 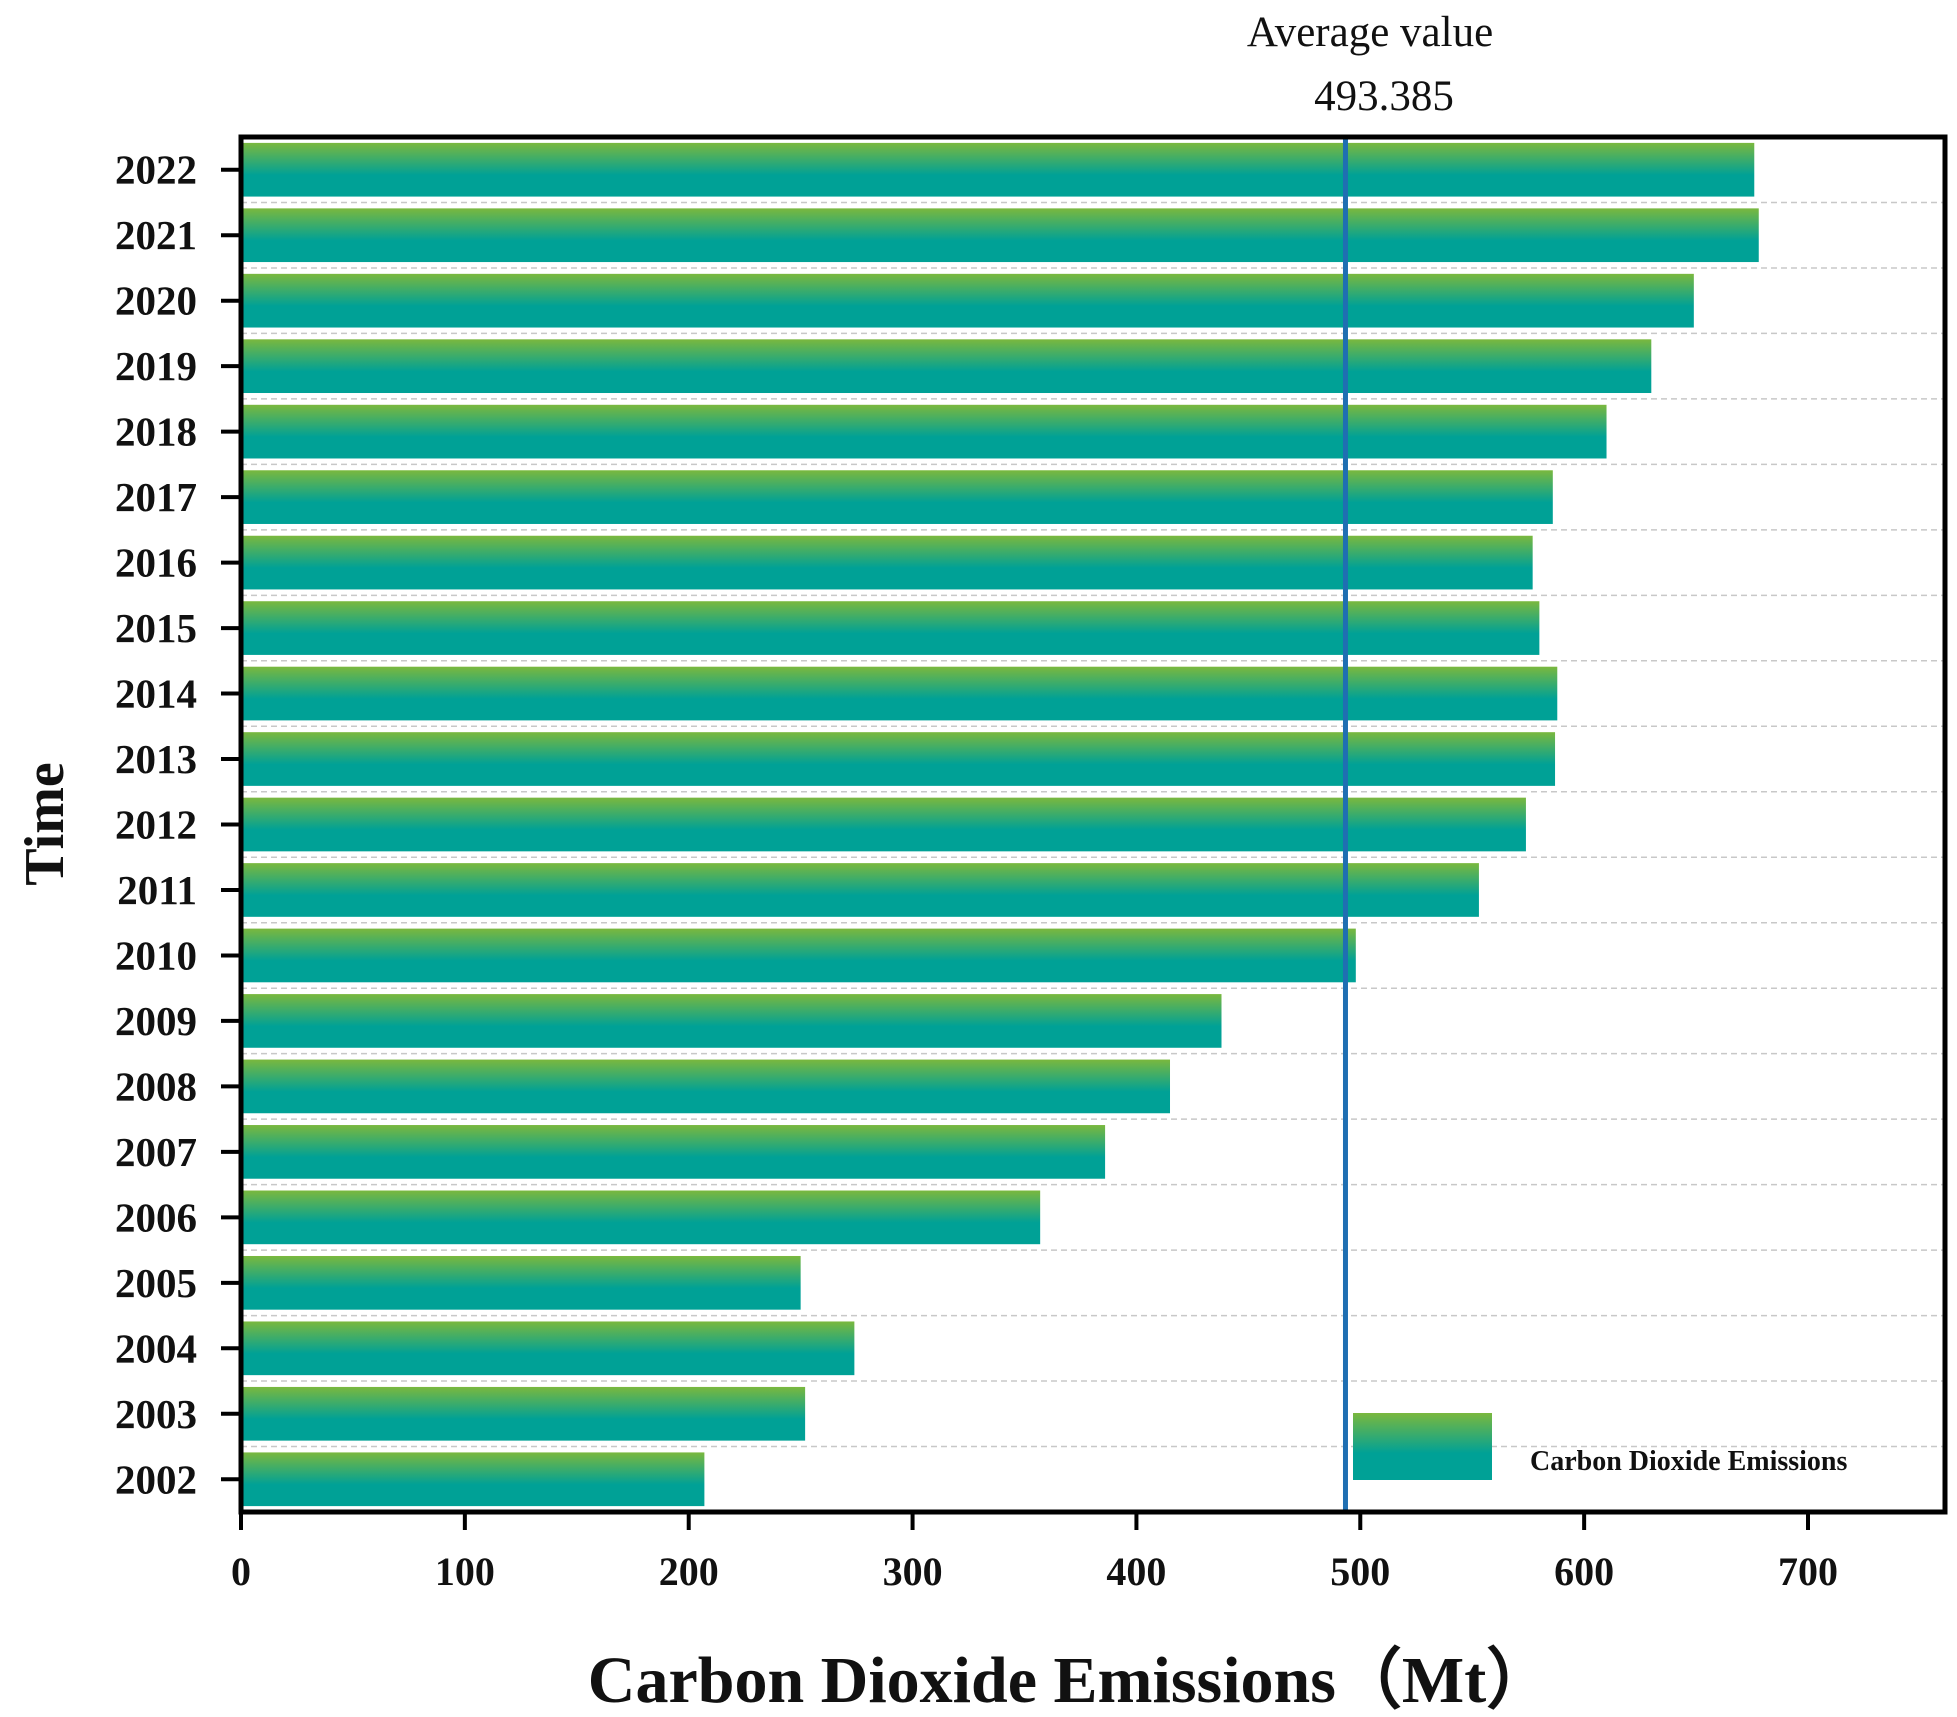 I want to click on x-tick-label: 600, so click(x=1584, y=1571).